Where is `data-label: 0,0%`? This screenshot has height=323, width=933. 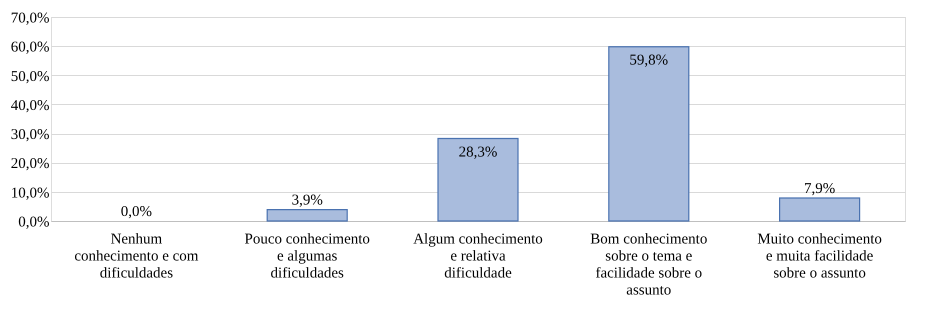 data-label: 0,0% is located at coordinates (136, 212).